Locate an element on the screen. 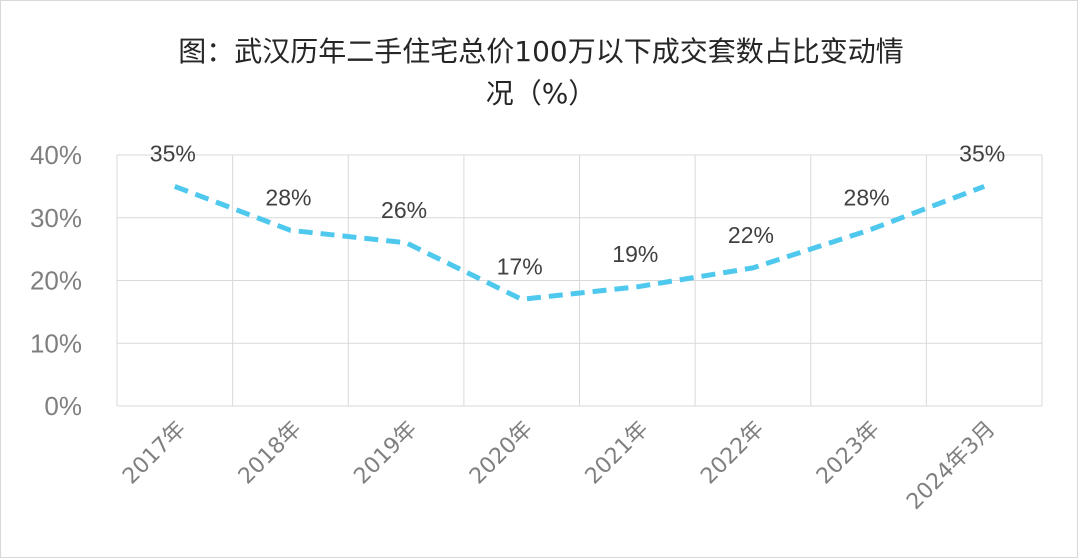 The width and height of the screenshot is (1080, 560). x-tick-label: 2020年 is located at coordinates (501, 453).